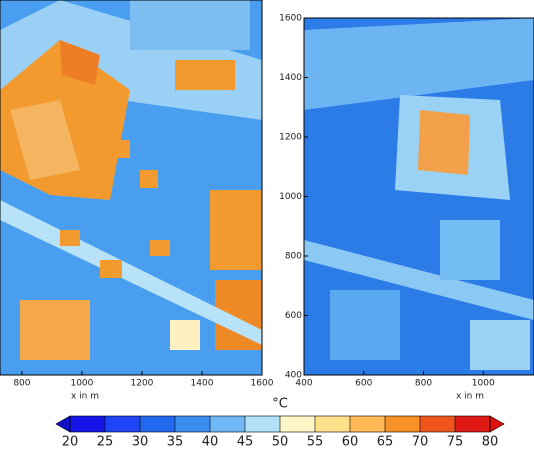 The image size is (534, 462). Describe the element at coordinates (363, 384) in the screenshot. I see `x-tick-label: 600` at that location.